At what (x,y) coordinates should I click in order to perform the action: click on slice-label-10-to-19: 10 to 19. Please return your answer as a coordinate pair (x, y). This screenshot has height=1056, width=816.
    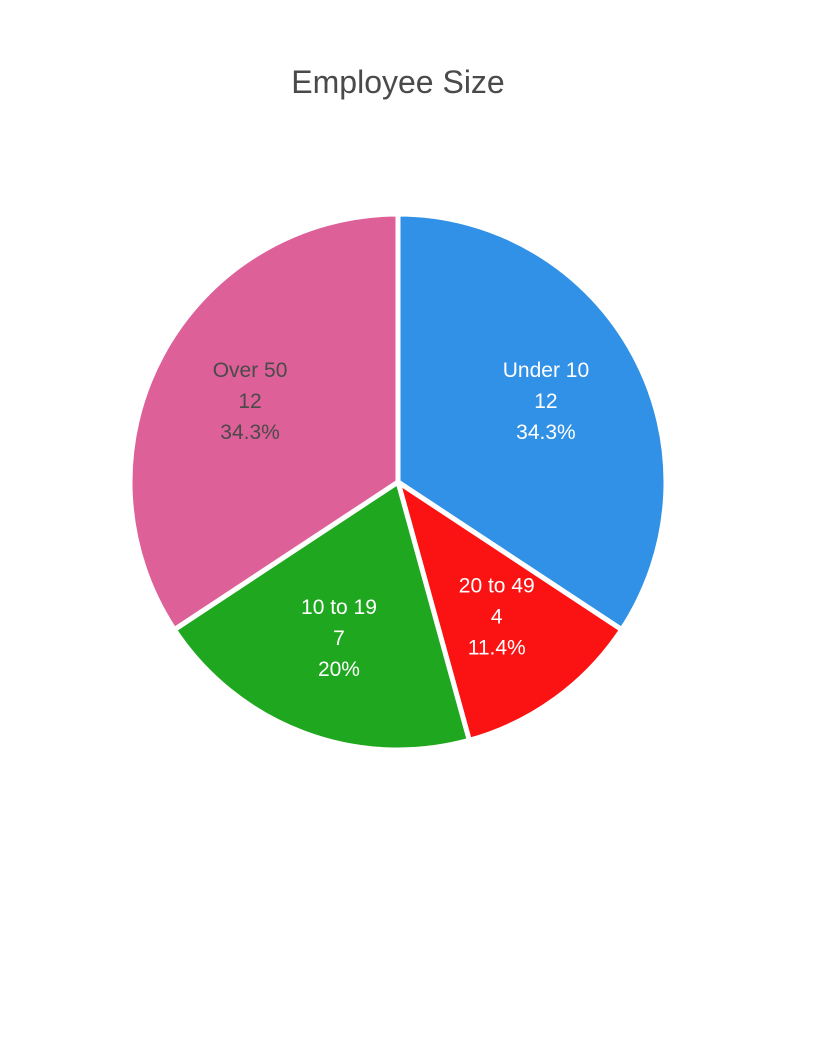
    Looking at the image, I should click on (339, 607).